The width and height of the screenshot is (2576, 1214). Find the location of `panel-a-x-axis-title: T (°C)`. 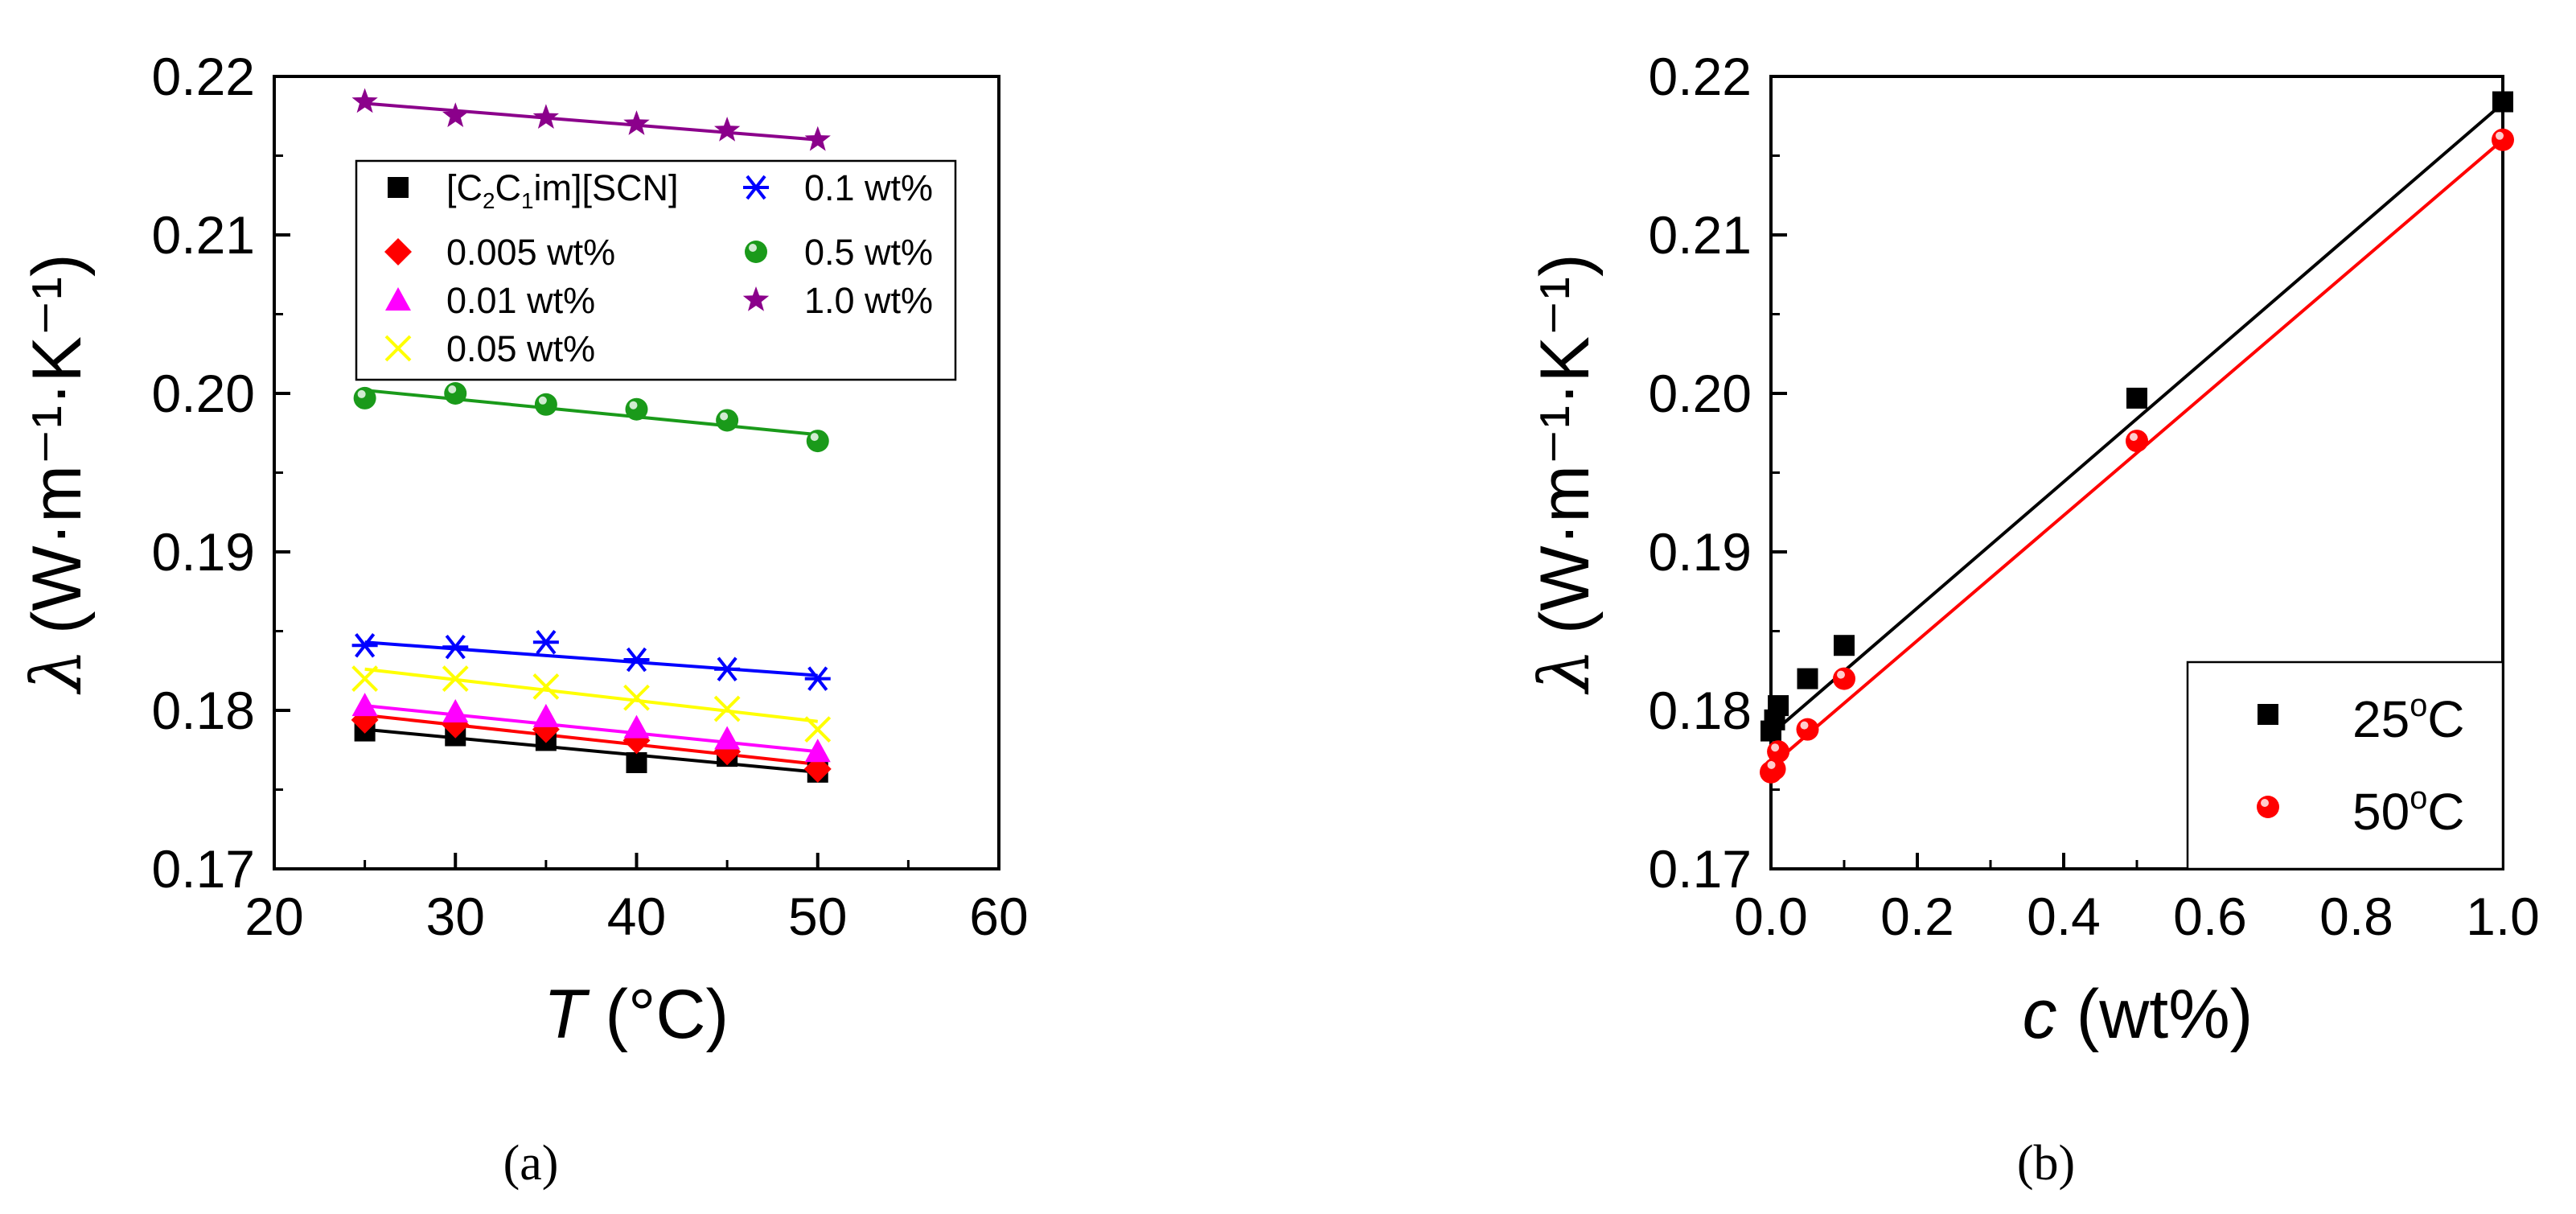

panel-a-x-axis-title: T (°C) is located at coordinates (636, 1014).